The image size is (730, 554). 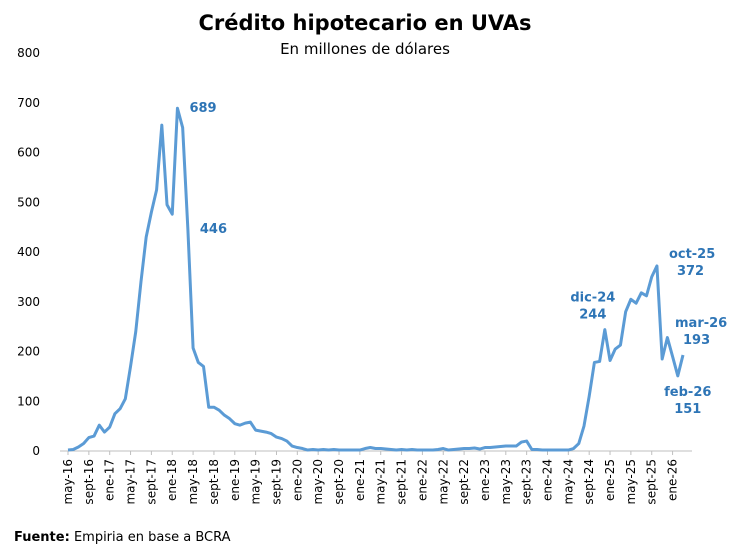 What do you see at coordinates (36, 451) in the screenshot?
I see `y-tick-label: 0` at bounding box center [36, 451].